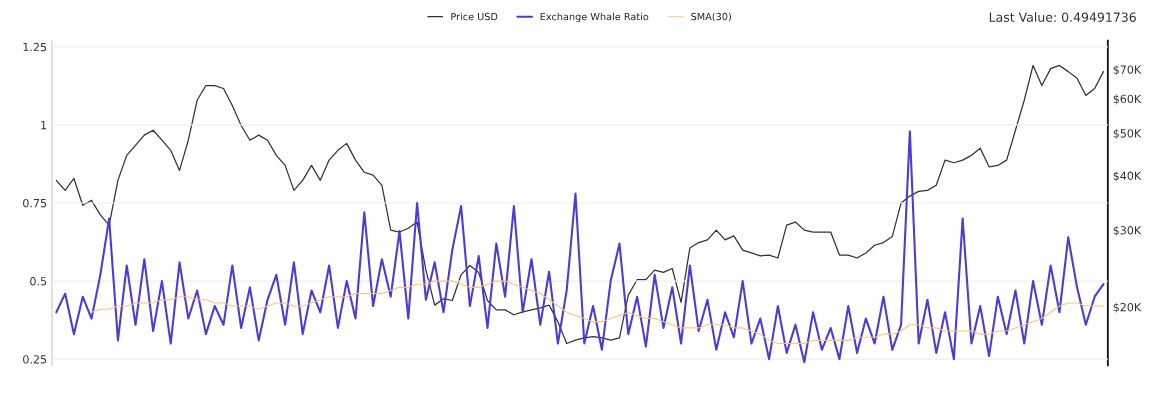  Describe the element at coordinates (1127, 99) in the screenshot. I see `y2-tick-label: $60K` at that location.